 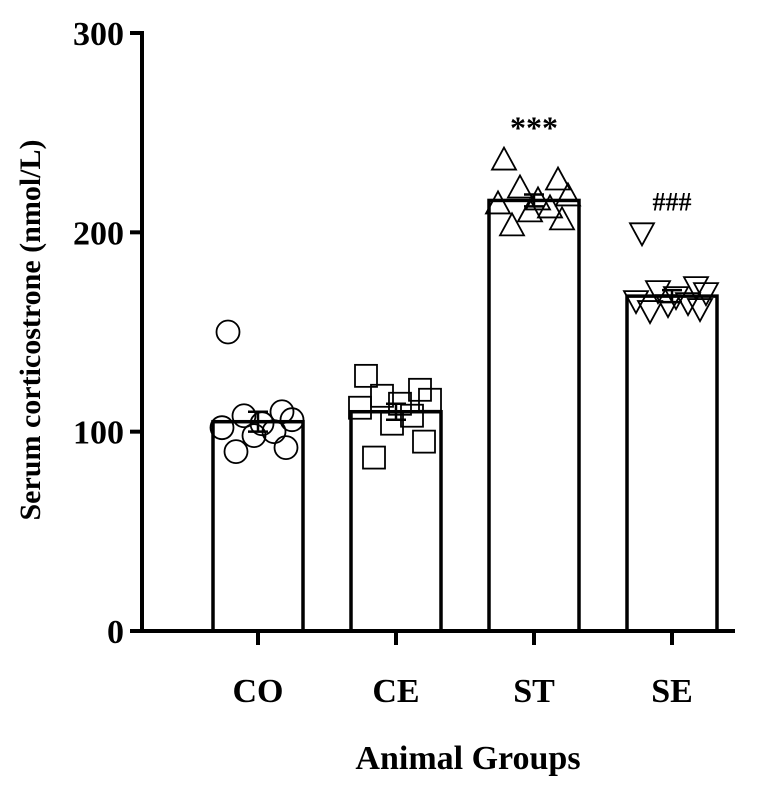 I want to click on error-bar-co, so click(x=258, y=421).